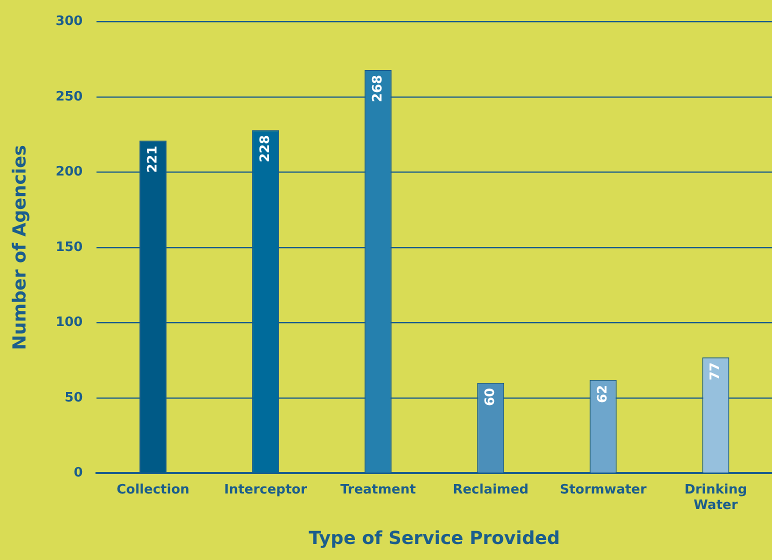 The height and width of the screenshot is (560, 772). I want to click on y-tick-label: 150, so click(69, 247).